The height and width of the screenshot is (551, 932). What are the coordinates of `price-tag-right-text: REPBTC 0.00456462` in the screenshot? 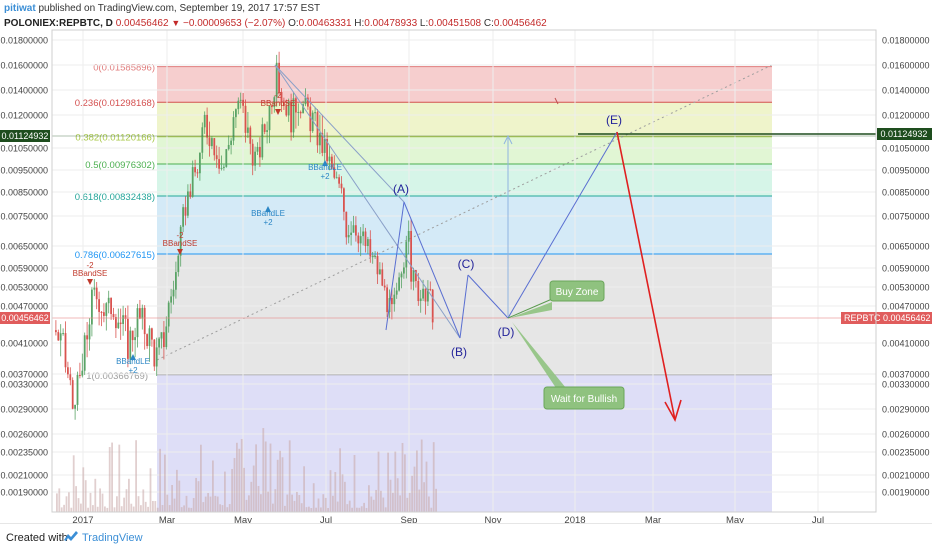 It's located at (887, 318).